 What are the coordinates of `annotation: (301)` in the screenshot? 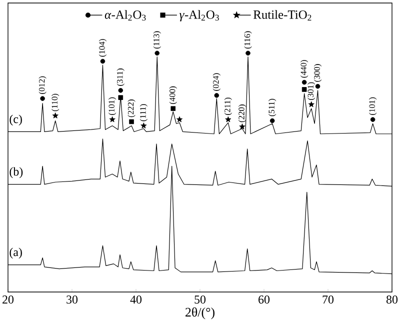 It's located at (312, 91).